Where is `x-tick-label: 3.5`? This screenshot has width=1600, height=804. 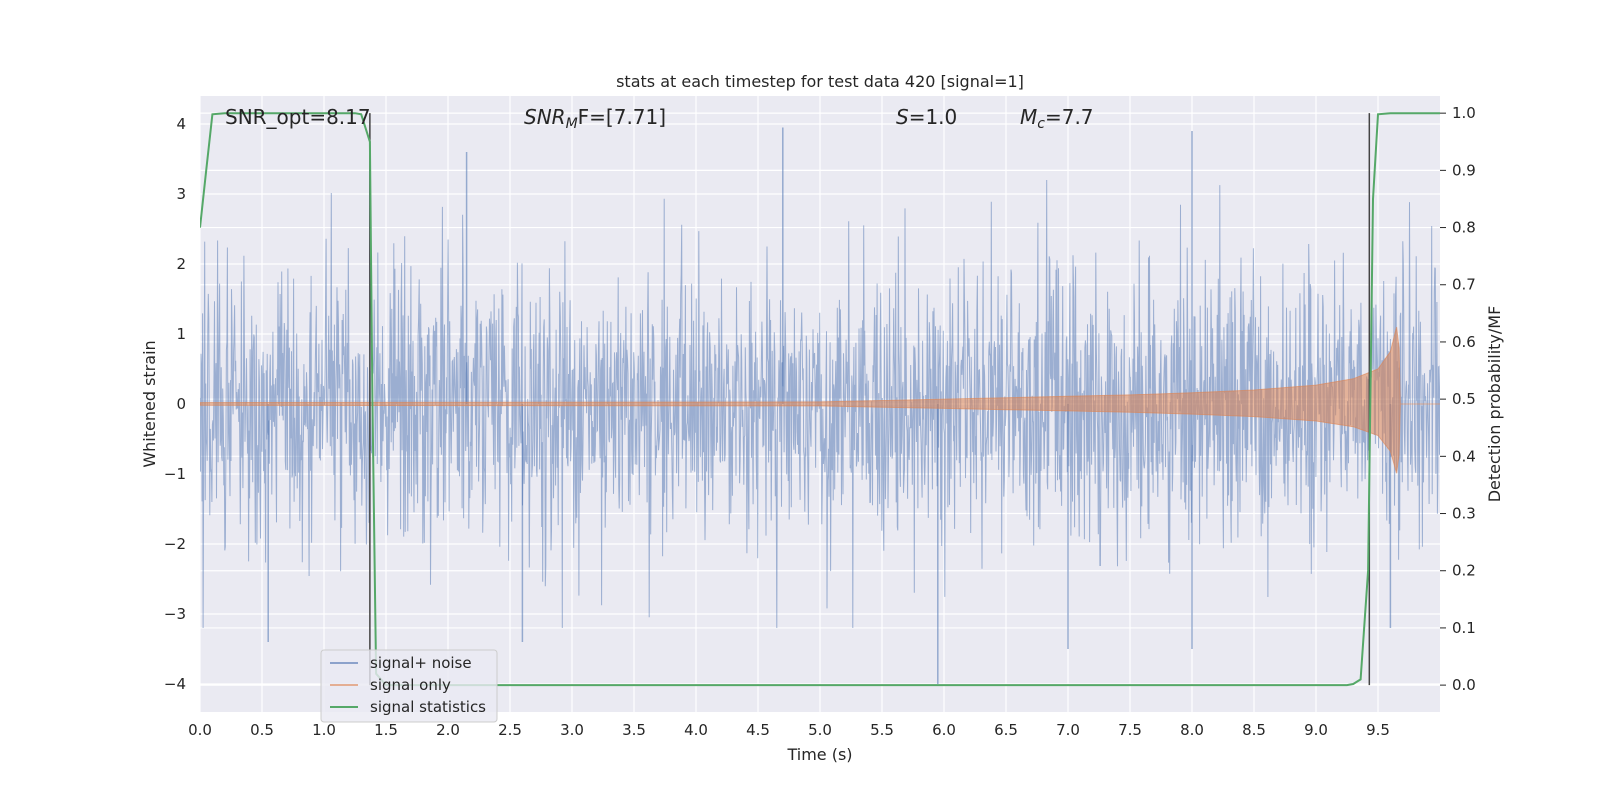
x-tick-label: 3.5 is located at coordinates (634, 730).